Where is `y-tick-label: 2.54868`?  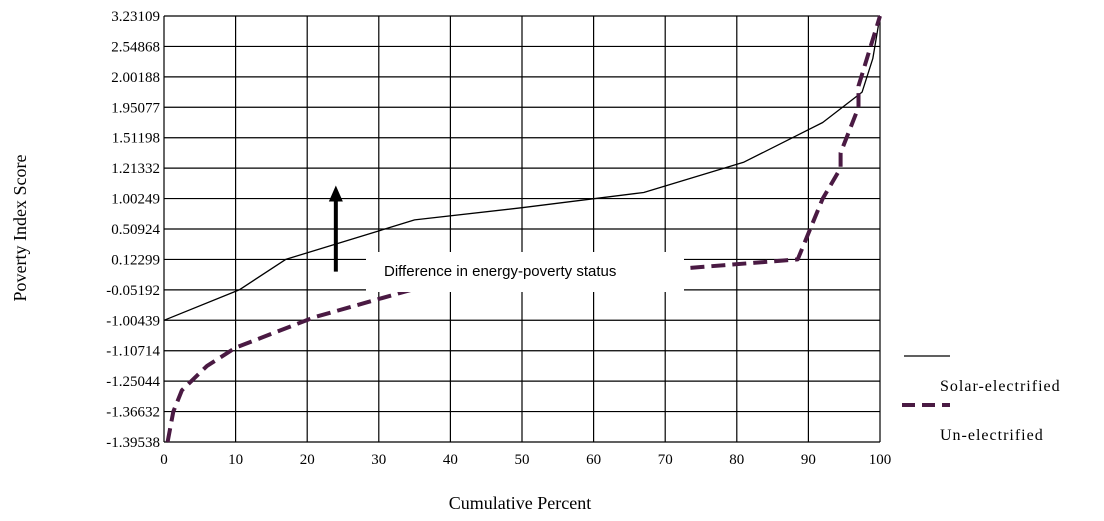 y-tick-label: 2.54868 is located at coordinates (135, 47).